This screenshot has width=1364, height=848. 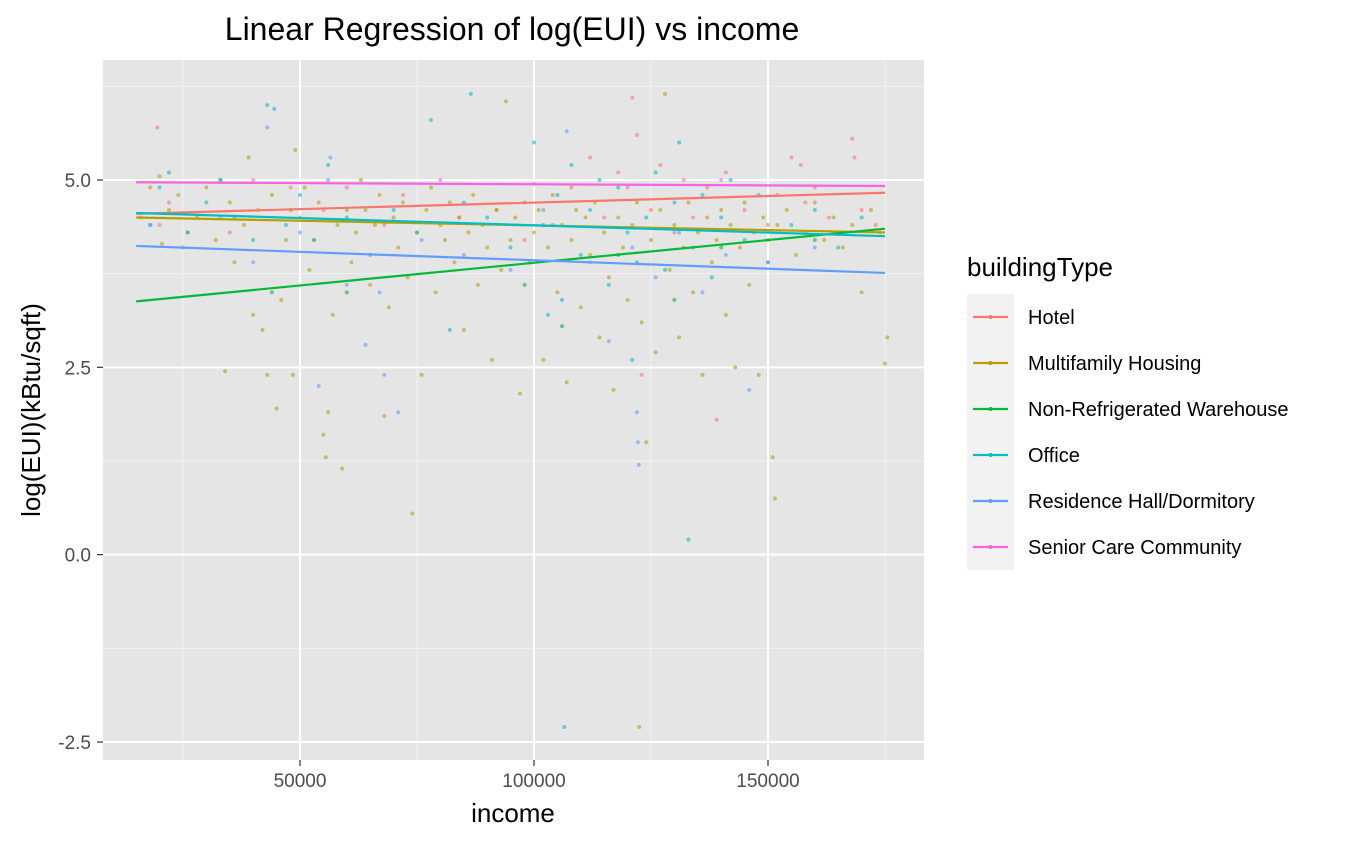 I want to click on legend-title: buildingType, so click(x=1040, y=267).